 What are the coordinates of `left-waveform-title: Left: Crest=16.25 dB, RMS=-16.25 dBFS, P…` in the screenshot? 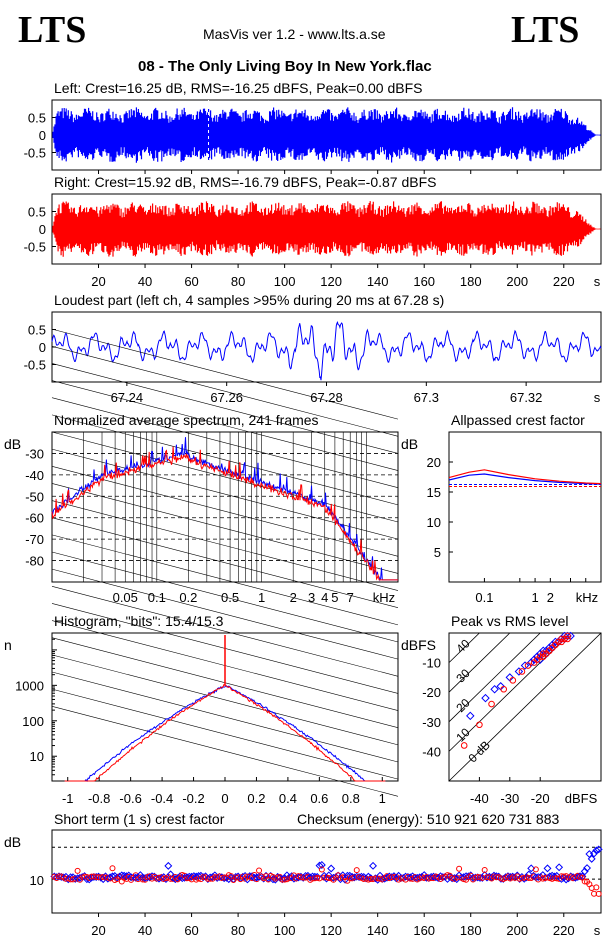 It's located at (238, 88).